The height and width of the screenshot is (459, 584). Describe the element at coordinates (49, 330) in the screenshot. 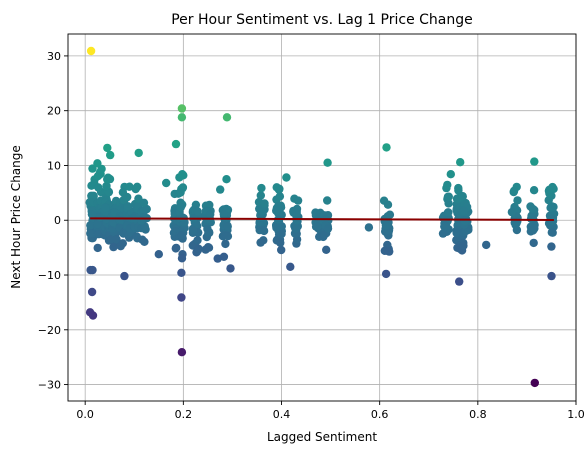

I see `y-tick-label: −20` at that location.